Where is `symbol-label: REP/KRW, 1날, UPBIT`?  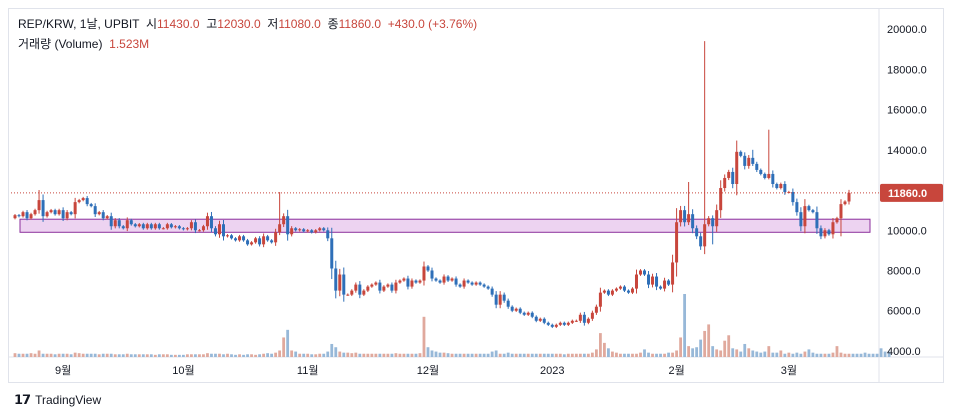 symbol-label: REP/KRW, 1날, UPBIT is located at coordinates (79, 24).